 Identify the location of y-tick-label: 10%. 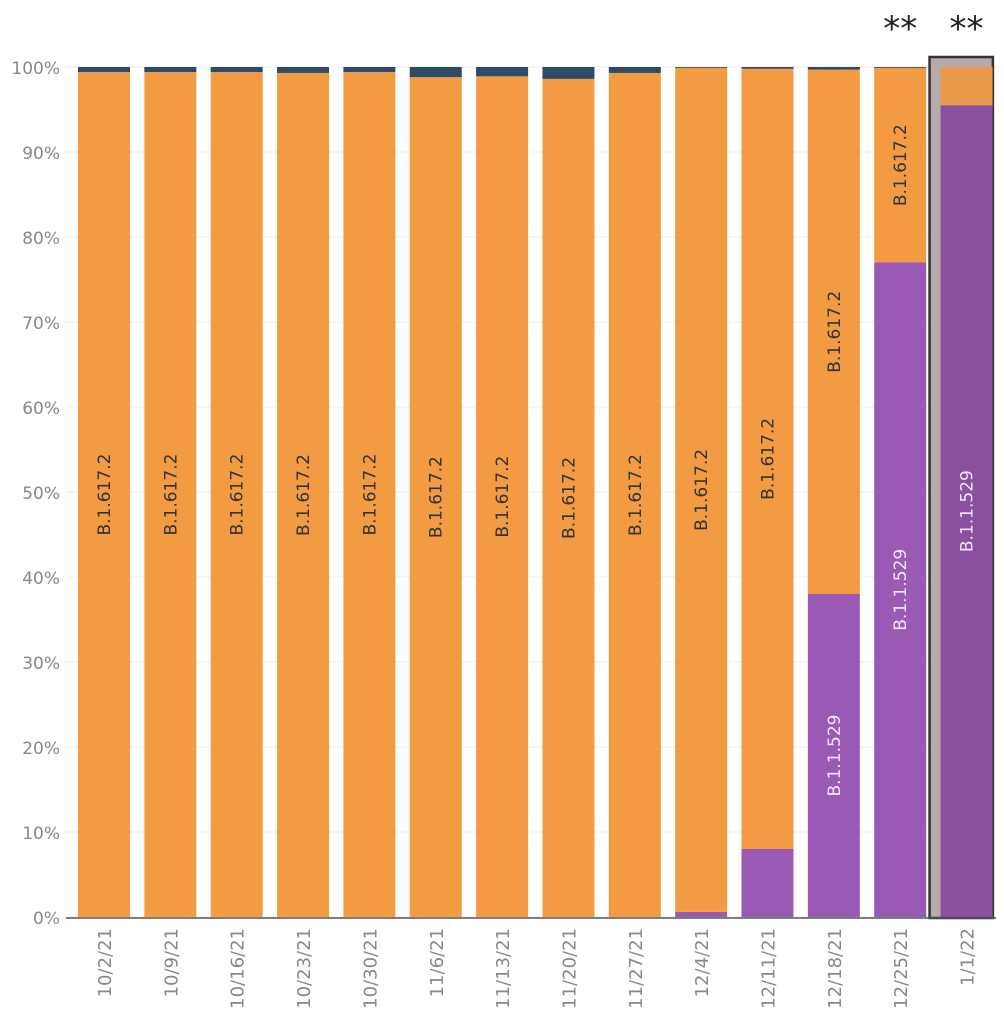
(41, 834).